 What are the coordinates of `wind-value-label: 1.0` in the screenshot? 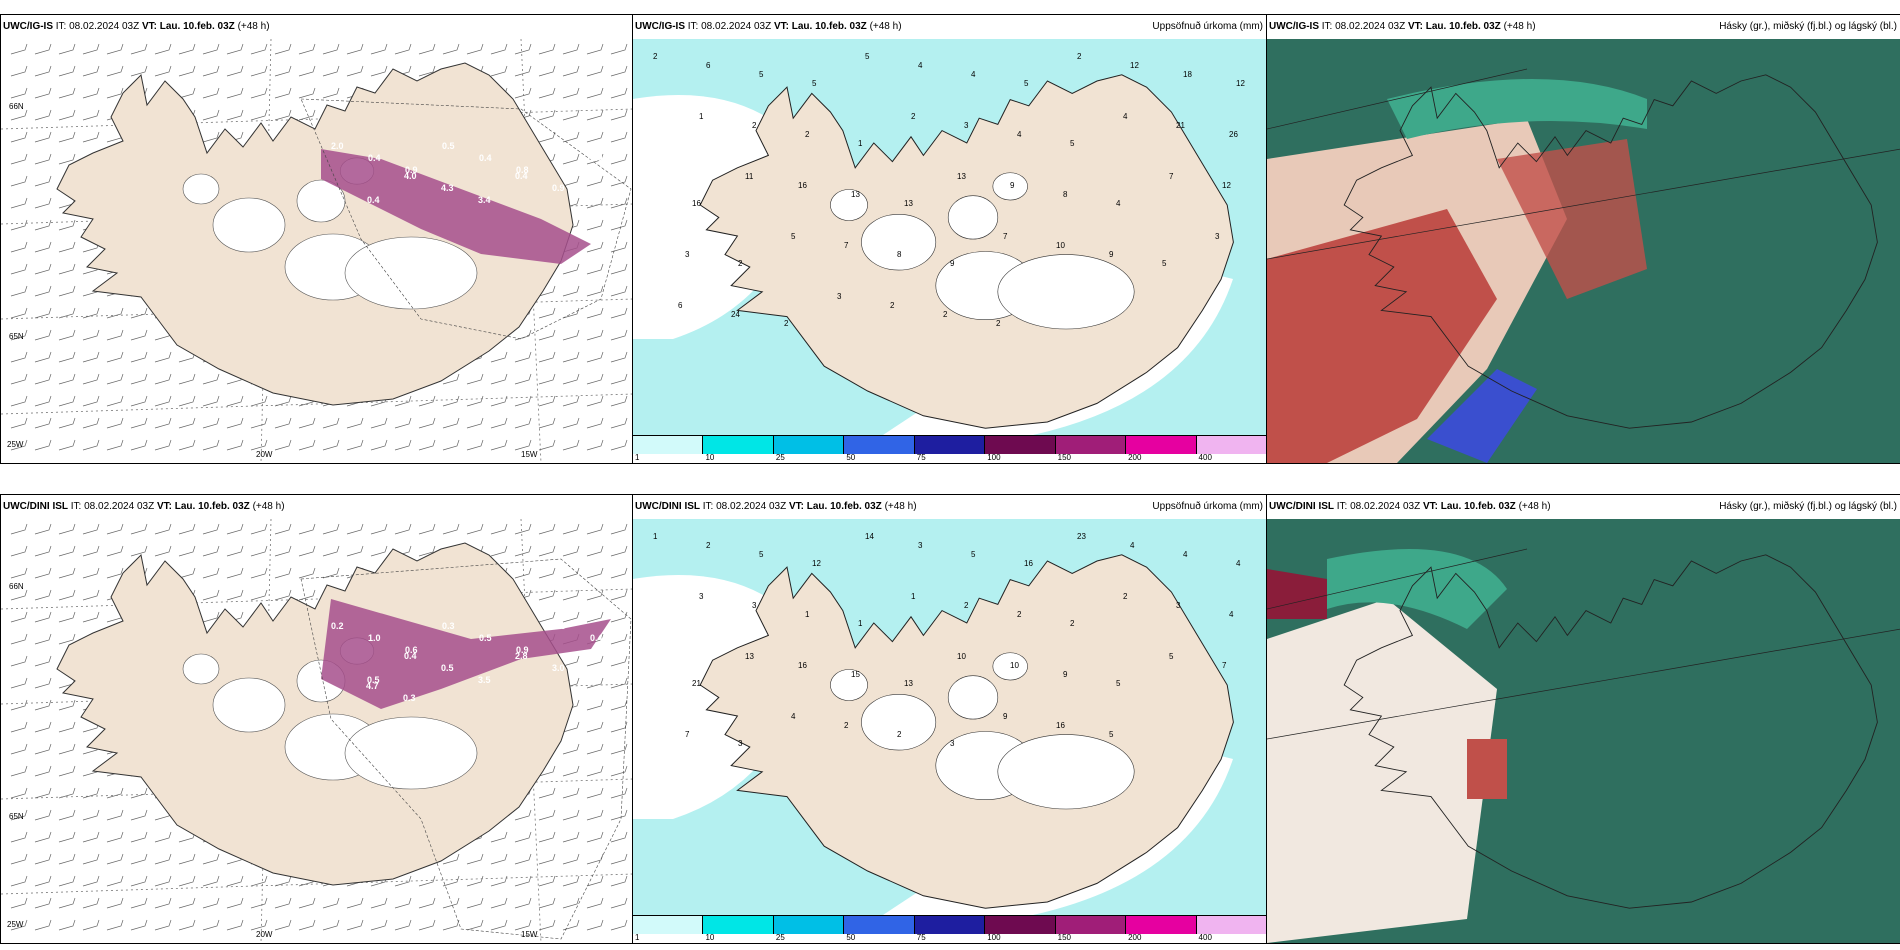 It's located at (374, 638).